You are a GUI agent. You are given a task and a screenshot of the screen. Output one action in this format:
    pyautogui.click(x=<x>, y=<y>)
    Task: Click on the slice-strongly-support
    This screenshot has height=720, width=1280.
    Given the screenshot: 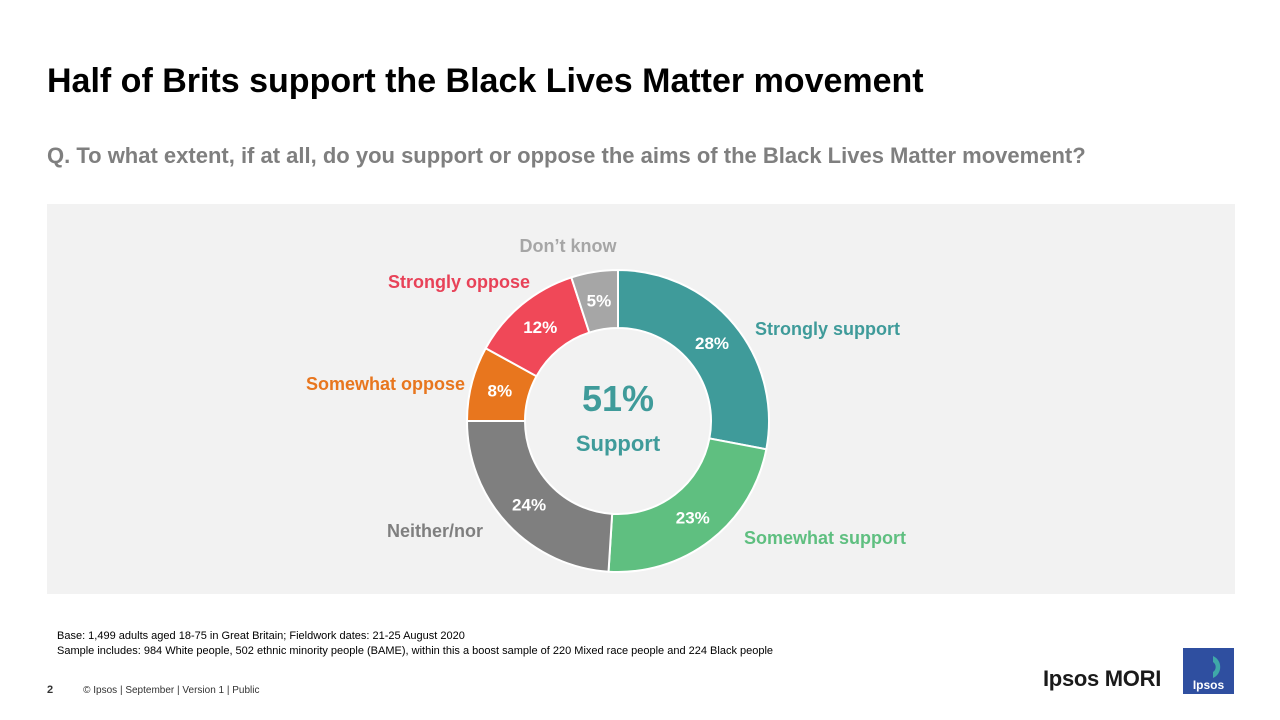 What is the action you would take?
    pyautogui.click(x=693, y=359)
    